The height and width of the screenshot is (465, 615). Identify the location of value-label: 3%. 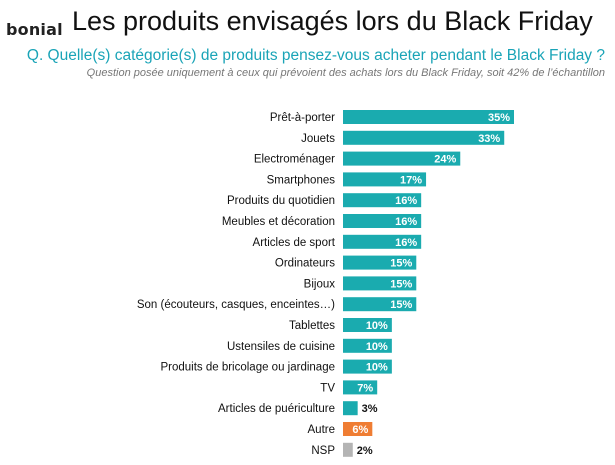
(370, 409).